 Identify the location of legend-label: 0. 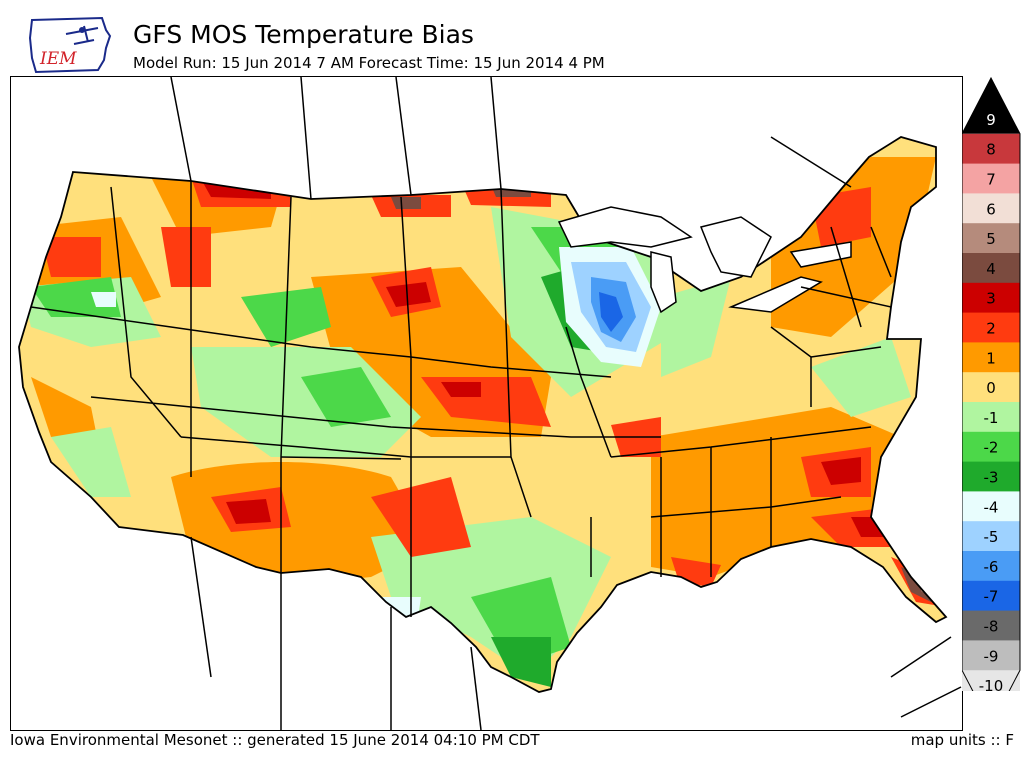
(991, 388).